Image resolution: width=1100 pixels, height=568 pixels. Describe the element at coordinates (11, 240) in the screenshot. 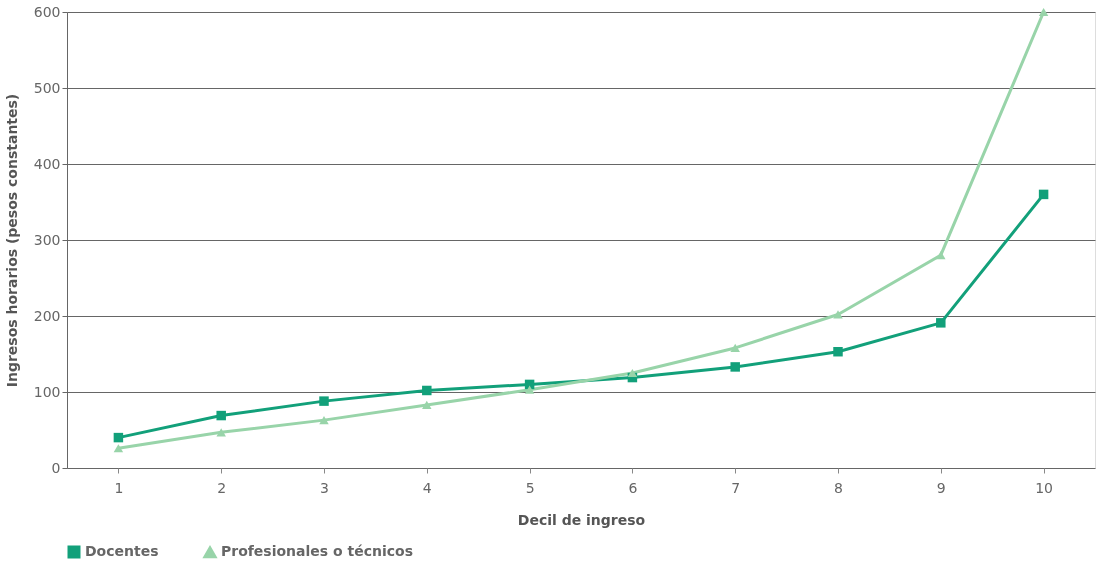

I see `y-axis-title: Ingresos horarios (pesos constantes)` at that location.